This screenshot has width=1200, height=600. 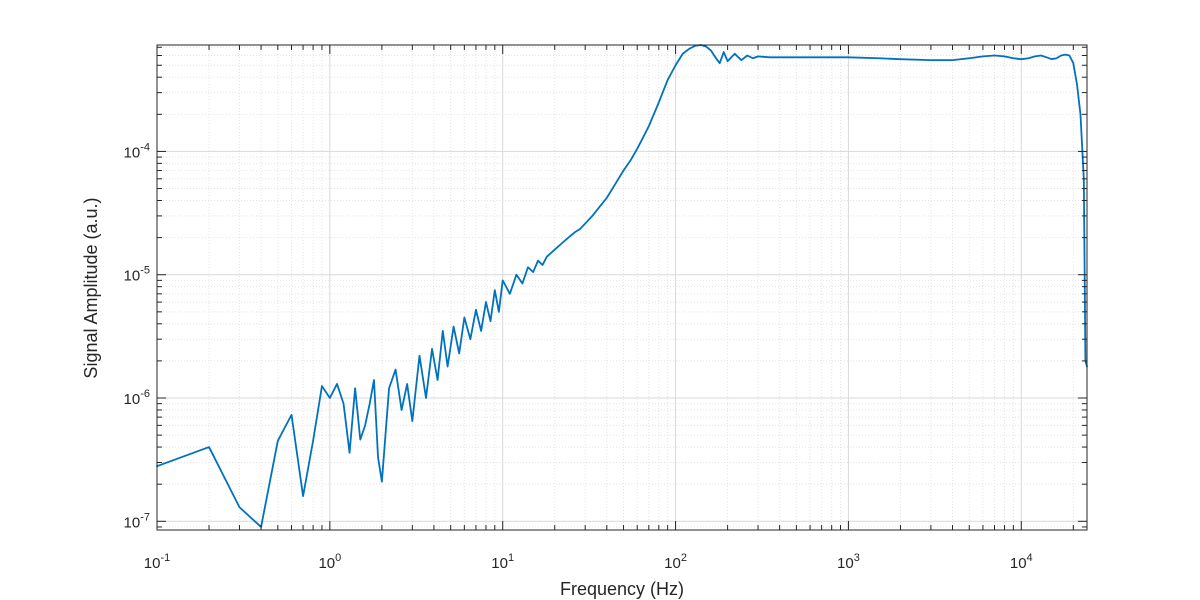 I want to click on x-tick-exponent: 4, so click(x=1030, y=558).